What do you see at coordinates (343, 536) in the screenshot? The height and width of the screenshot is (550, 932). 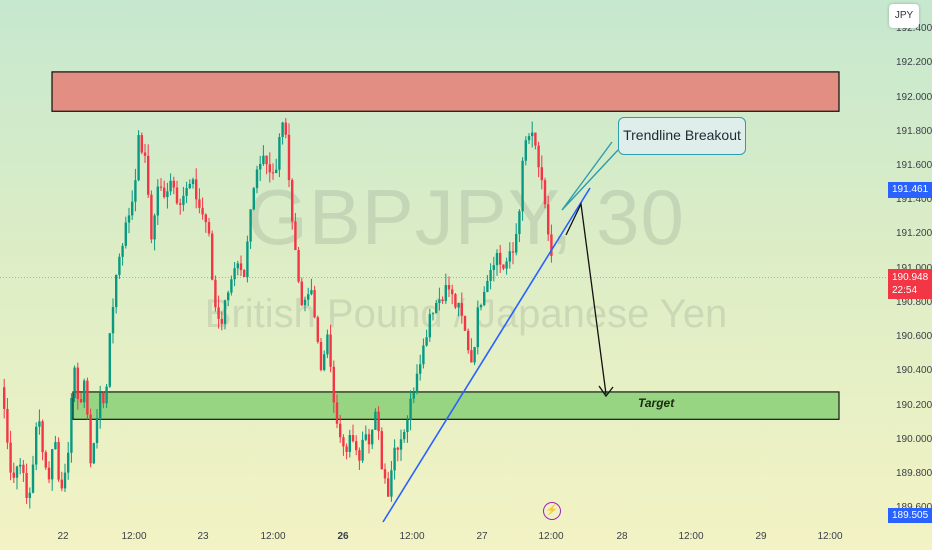 I see `time-tick-label: 26` at bounding box center [343, 536].